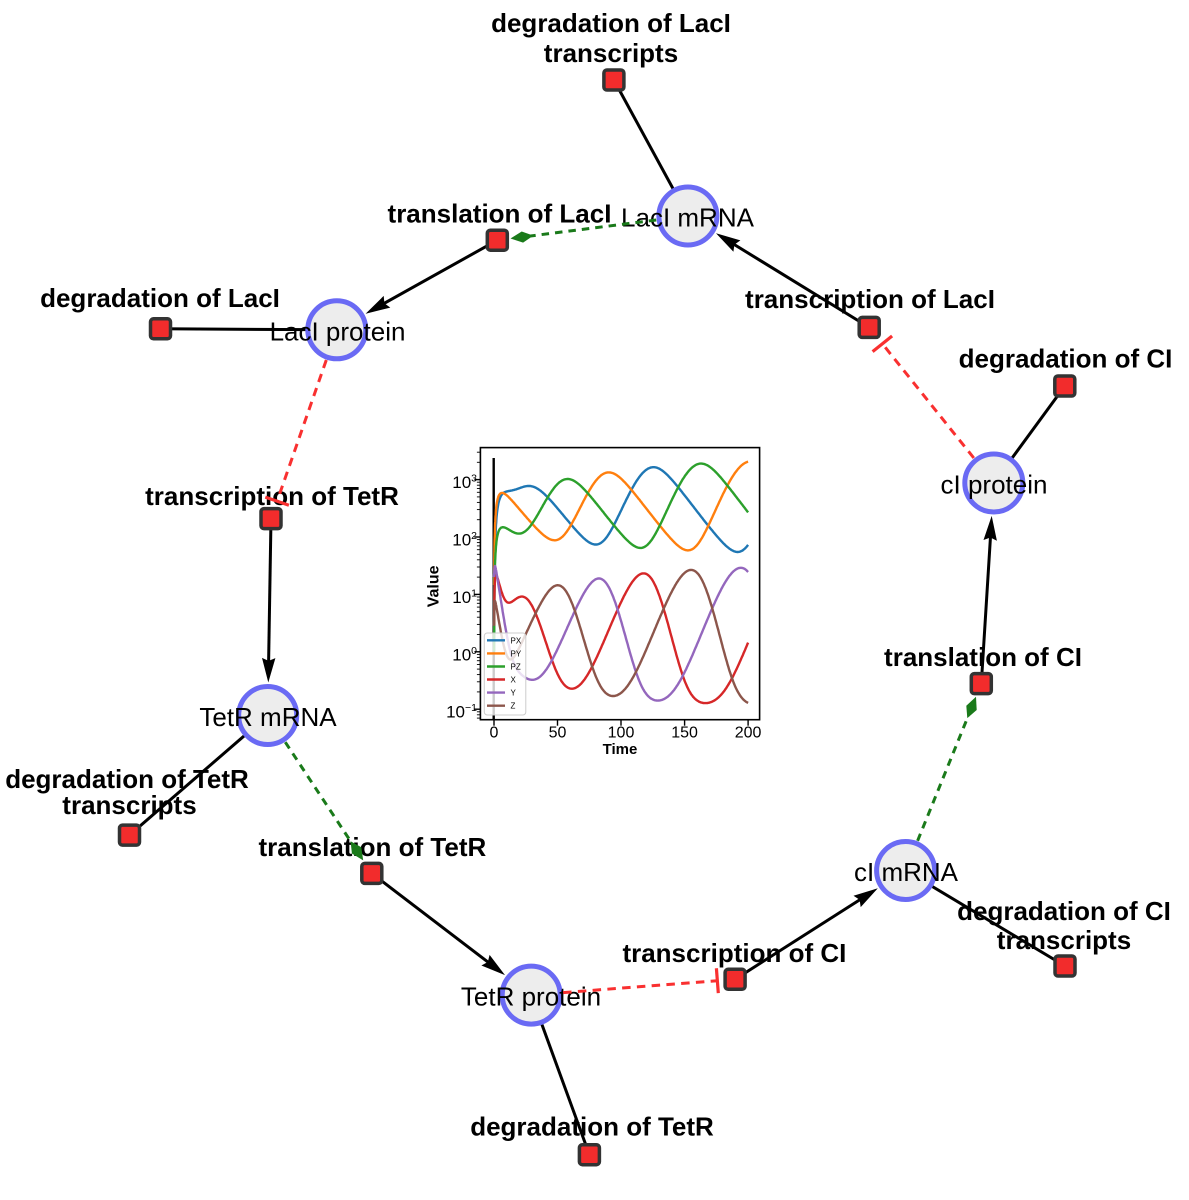  What do you see at coordinates (516, 640) in the screenshot?
I see `svg-text: PX` at bounding box center [516, 640].